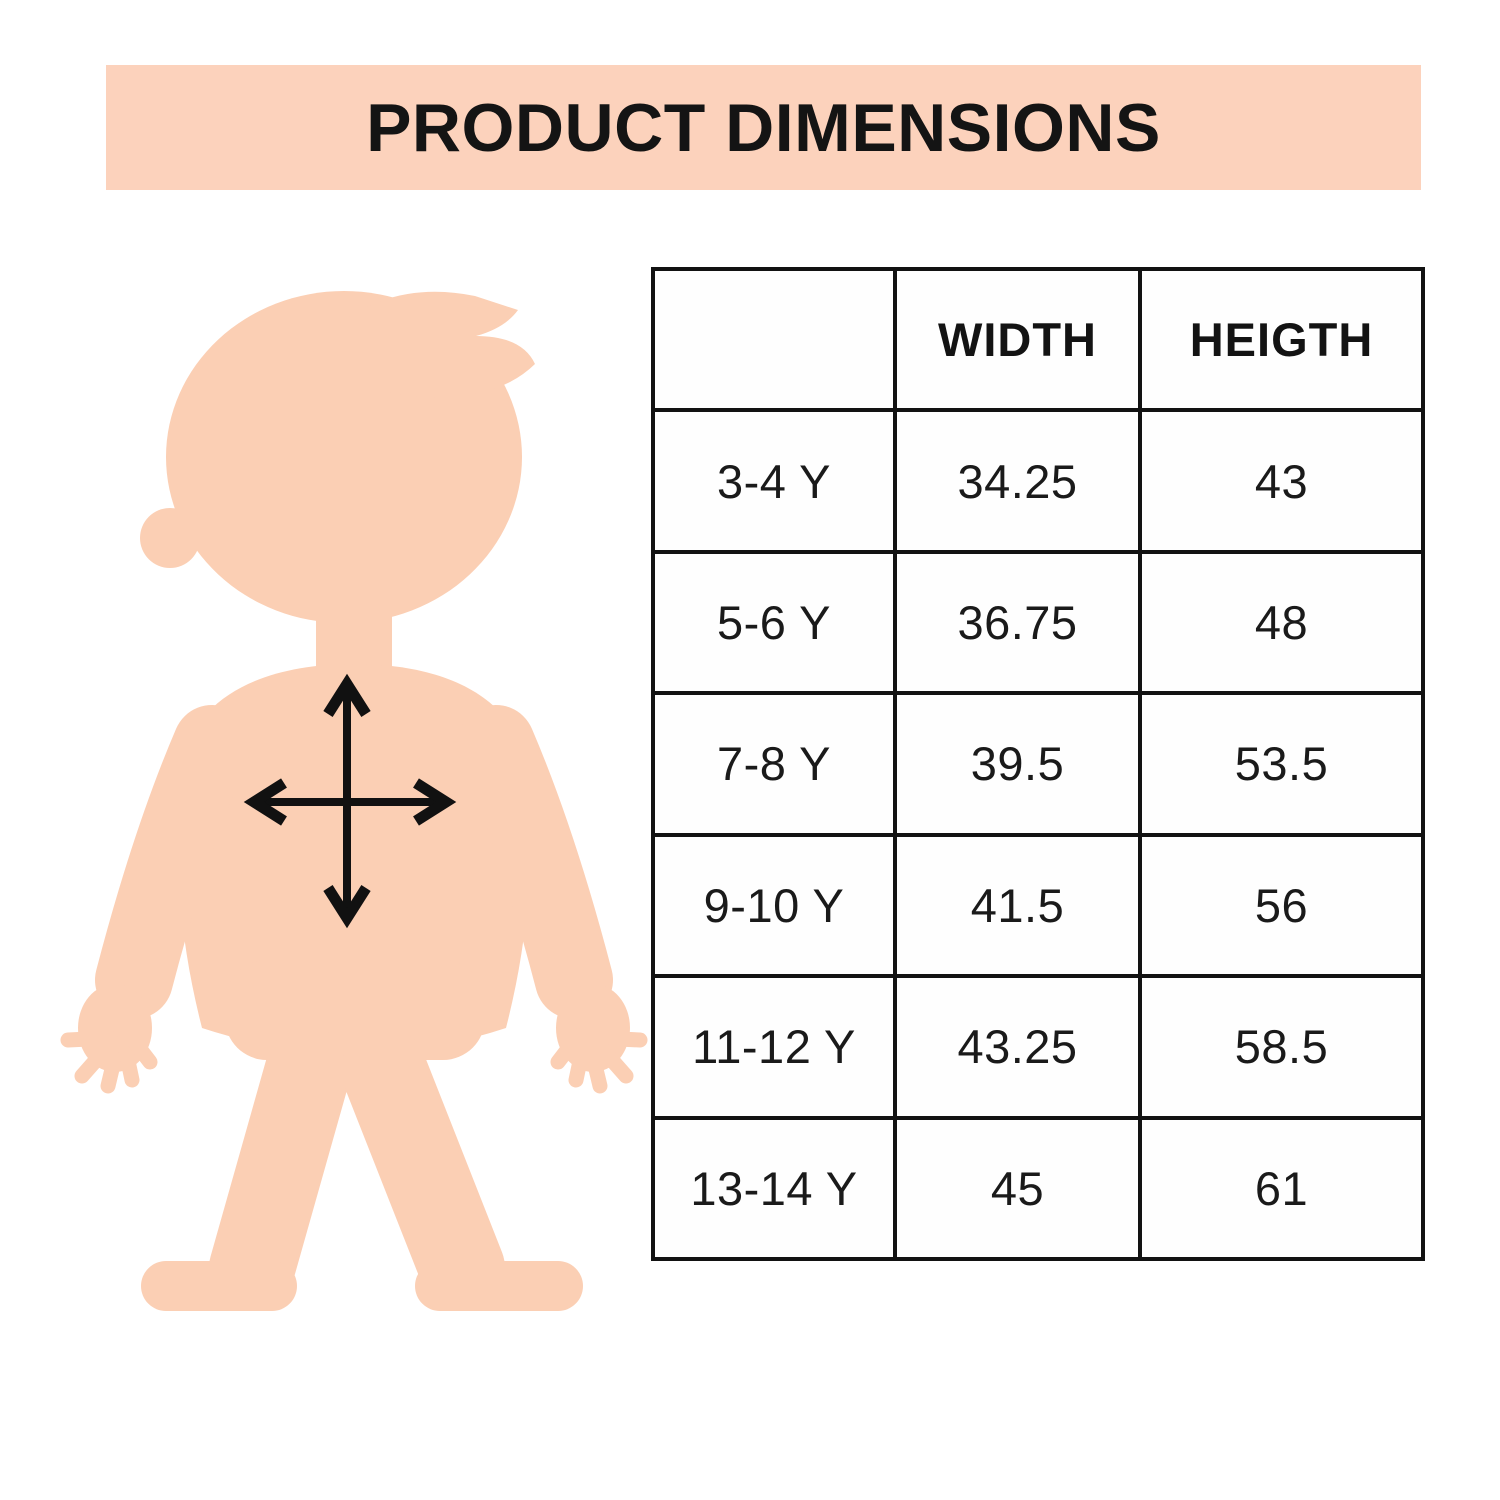  I want to click on child-fingers, so click(354, 1061).